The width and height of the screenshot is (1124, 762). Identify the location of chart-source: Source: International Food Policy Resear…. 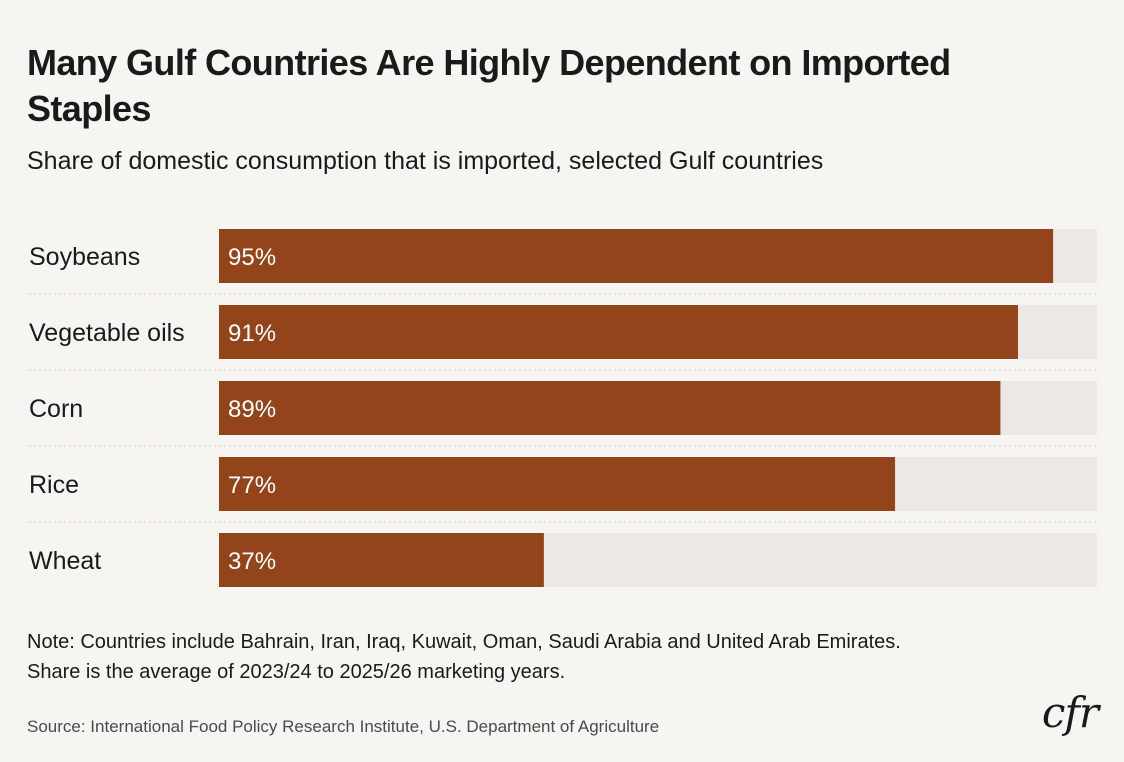
(343, 726).